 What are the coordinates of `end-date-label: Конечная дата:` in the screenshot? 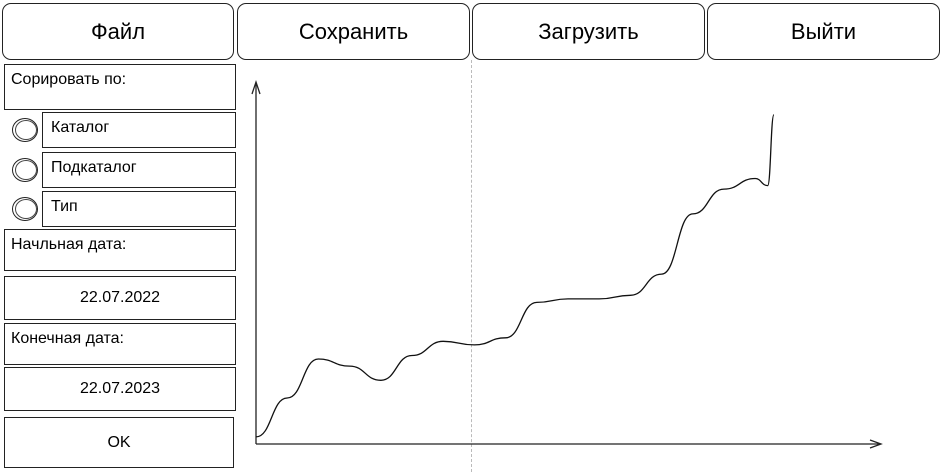 It's located at (120, 344).